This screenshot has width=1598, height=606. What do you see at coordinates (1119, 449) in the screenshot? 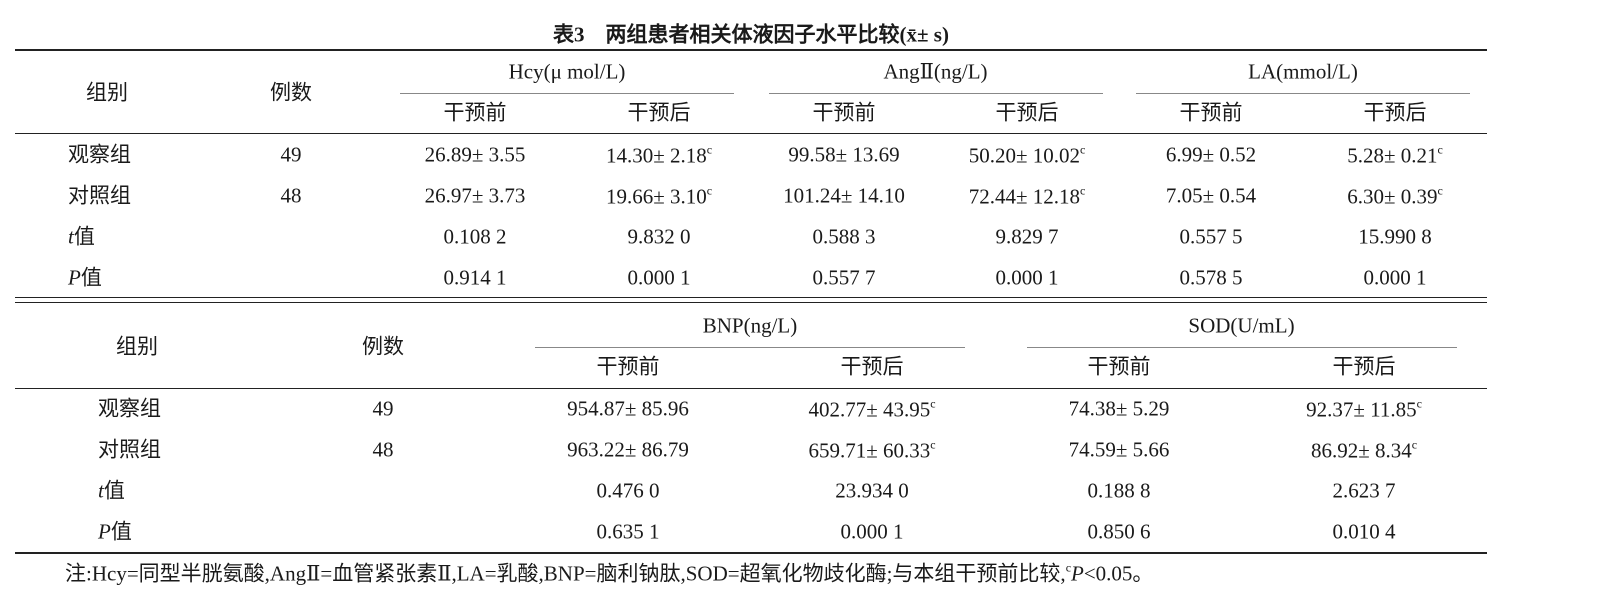
I see `cell-value: 74.59± 5.66` at bounding box center [1119, 449].